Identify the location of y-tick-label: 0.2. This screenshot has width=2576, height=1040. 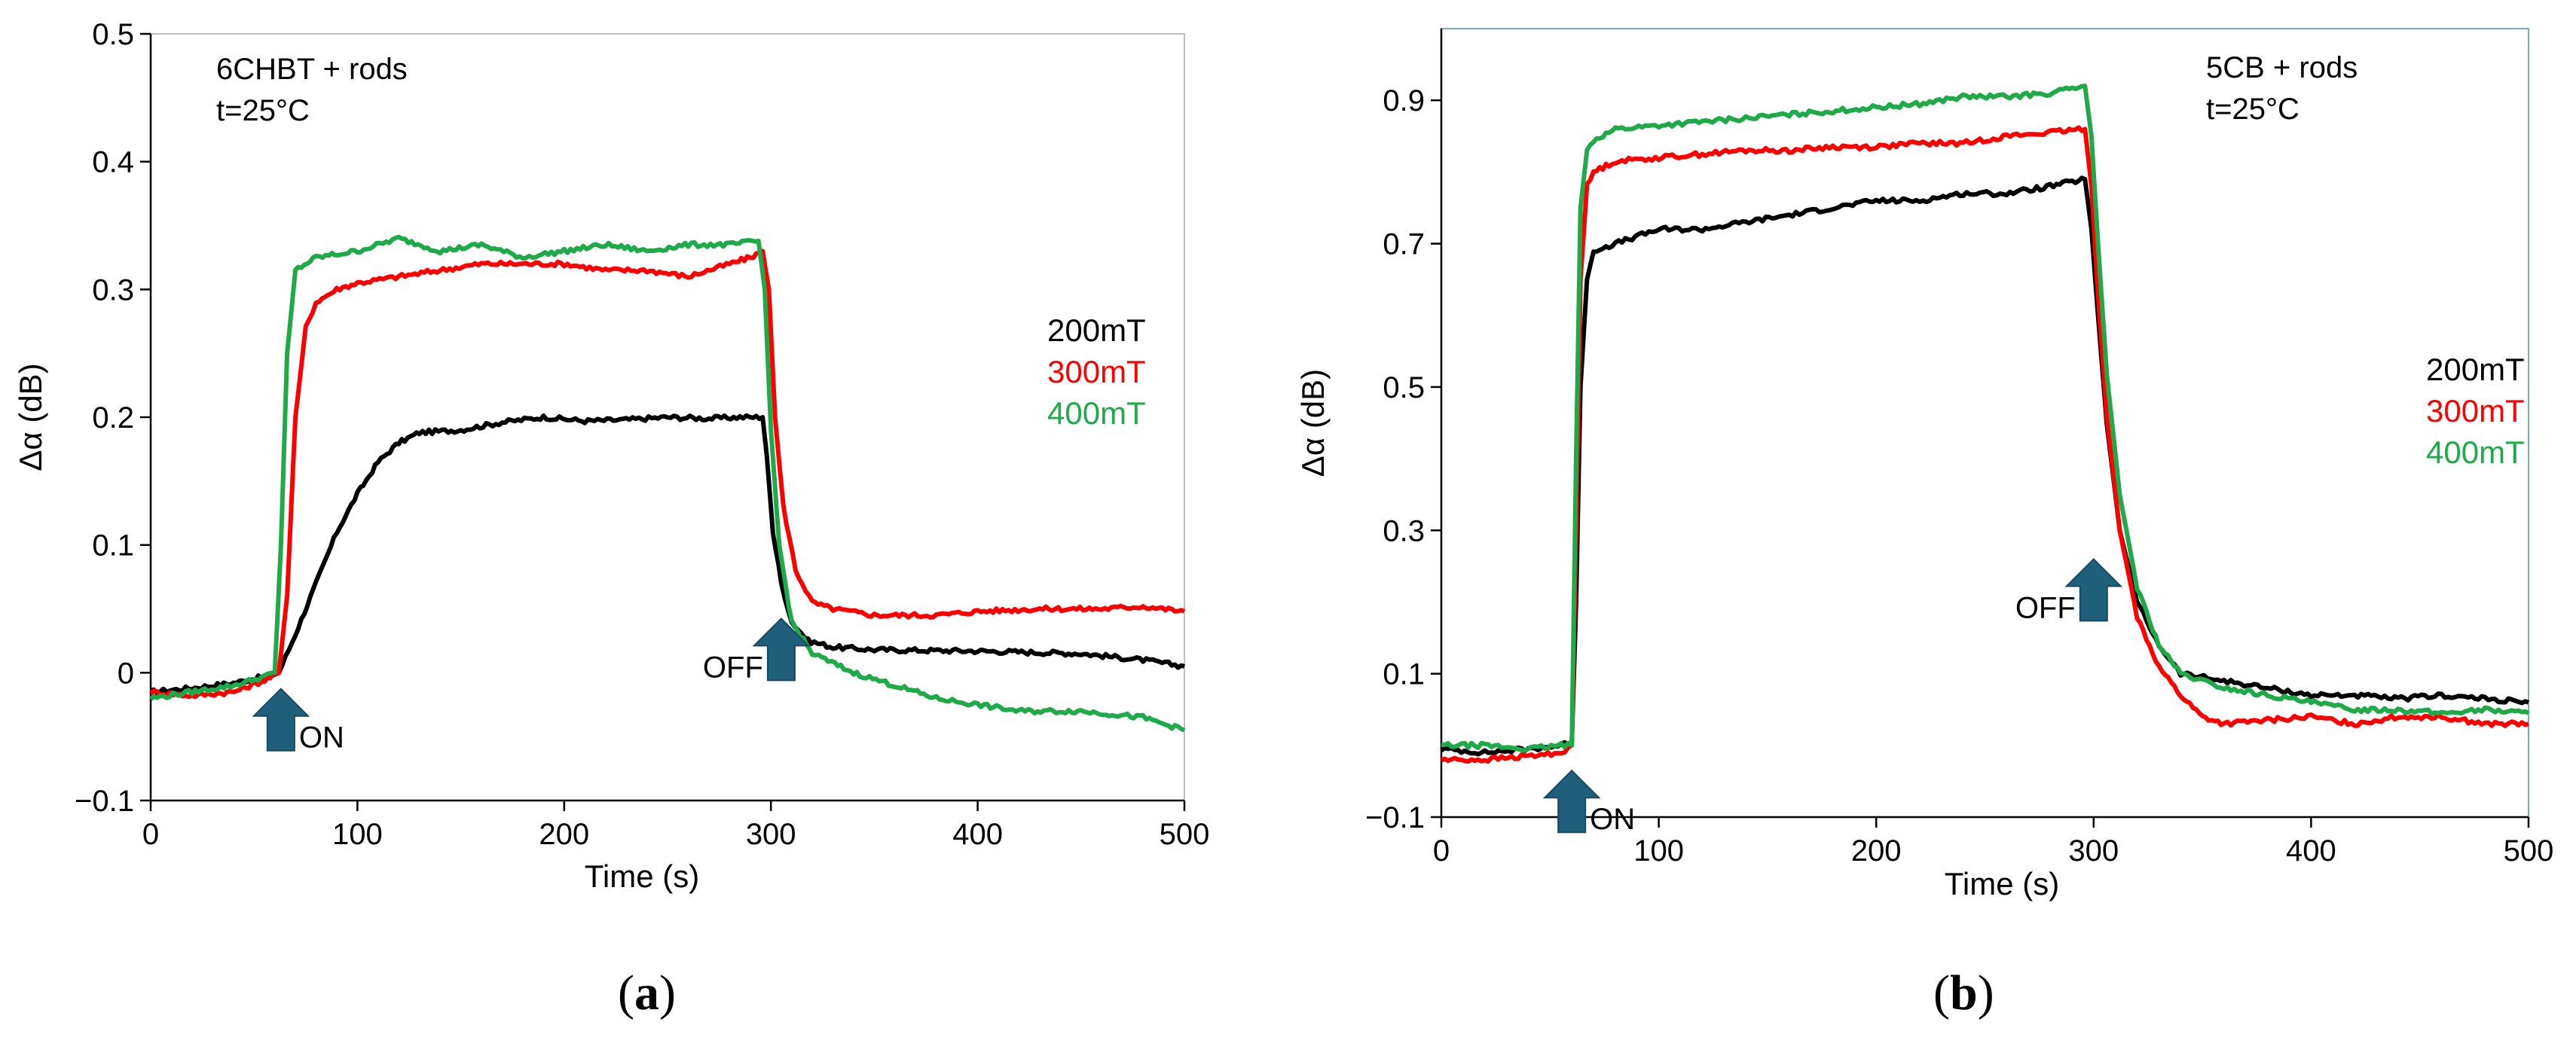
(113, 418).